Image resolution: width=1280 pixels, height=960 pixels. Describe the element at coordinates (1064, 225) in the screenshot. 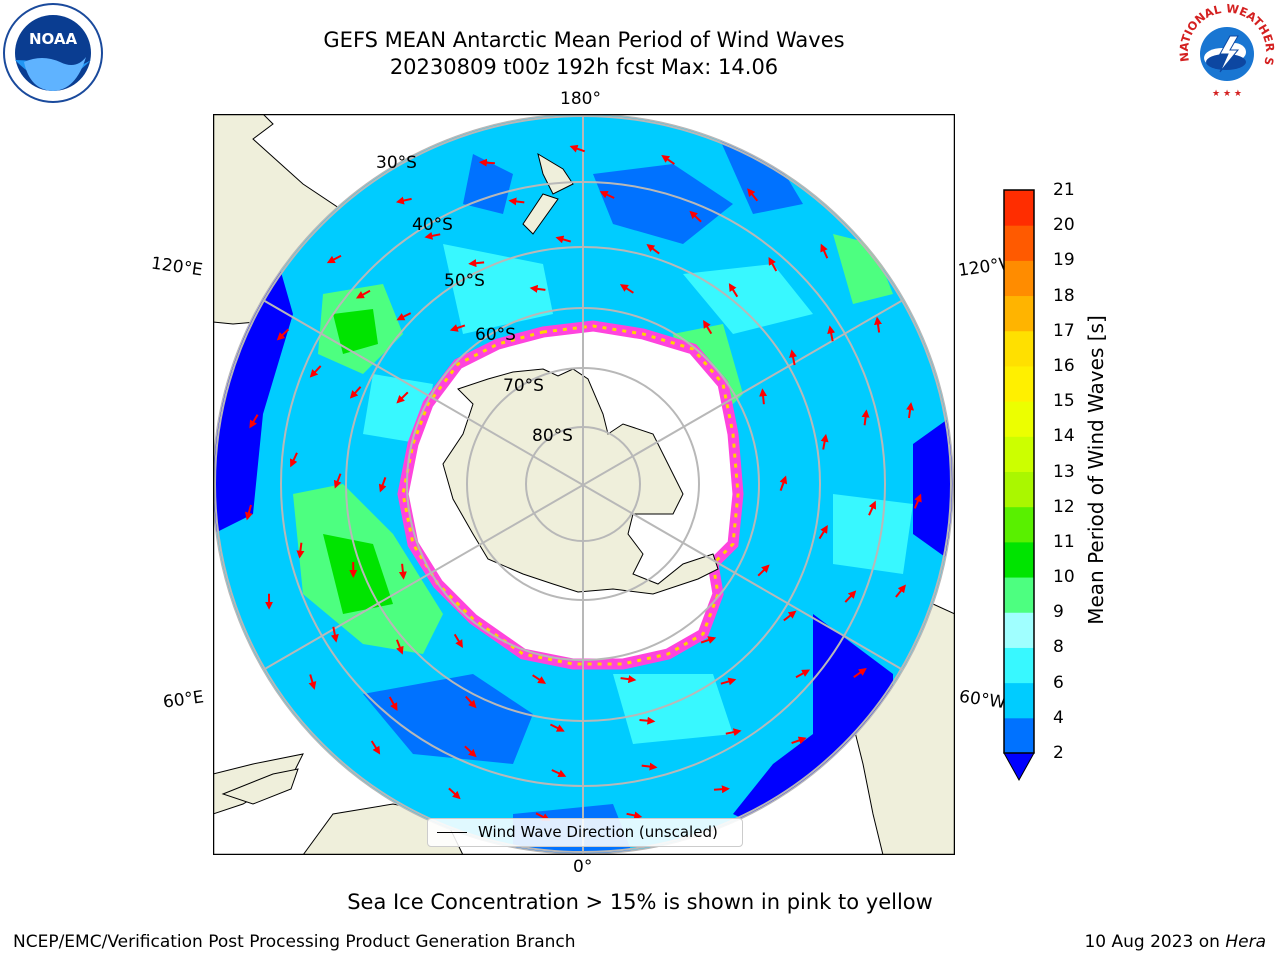

I see `colorbar-tick-label: 20` at that location.